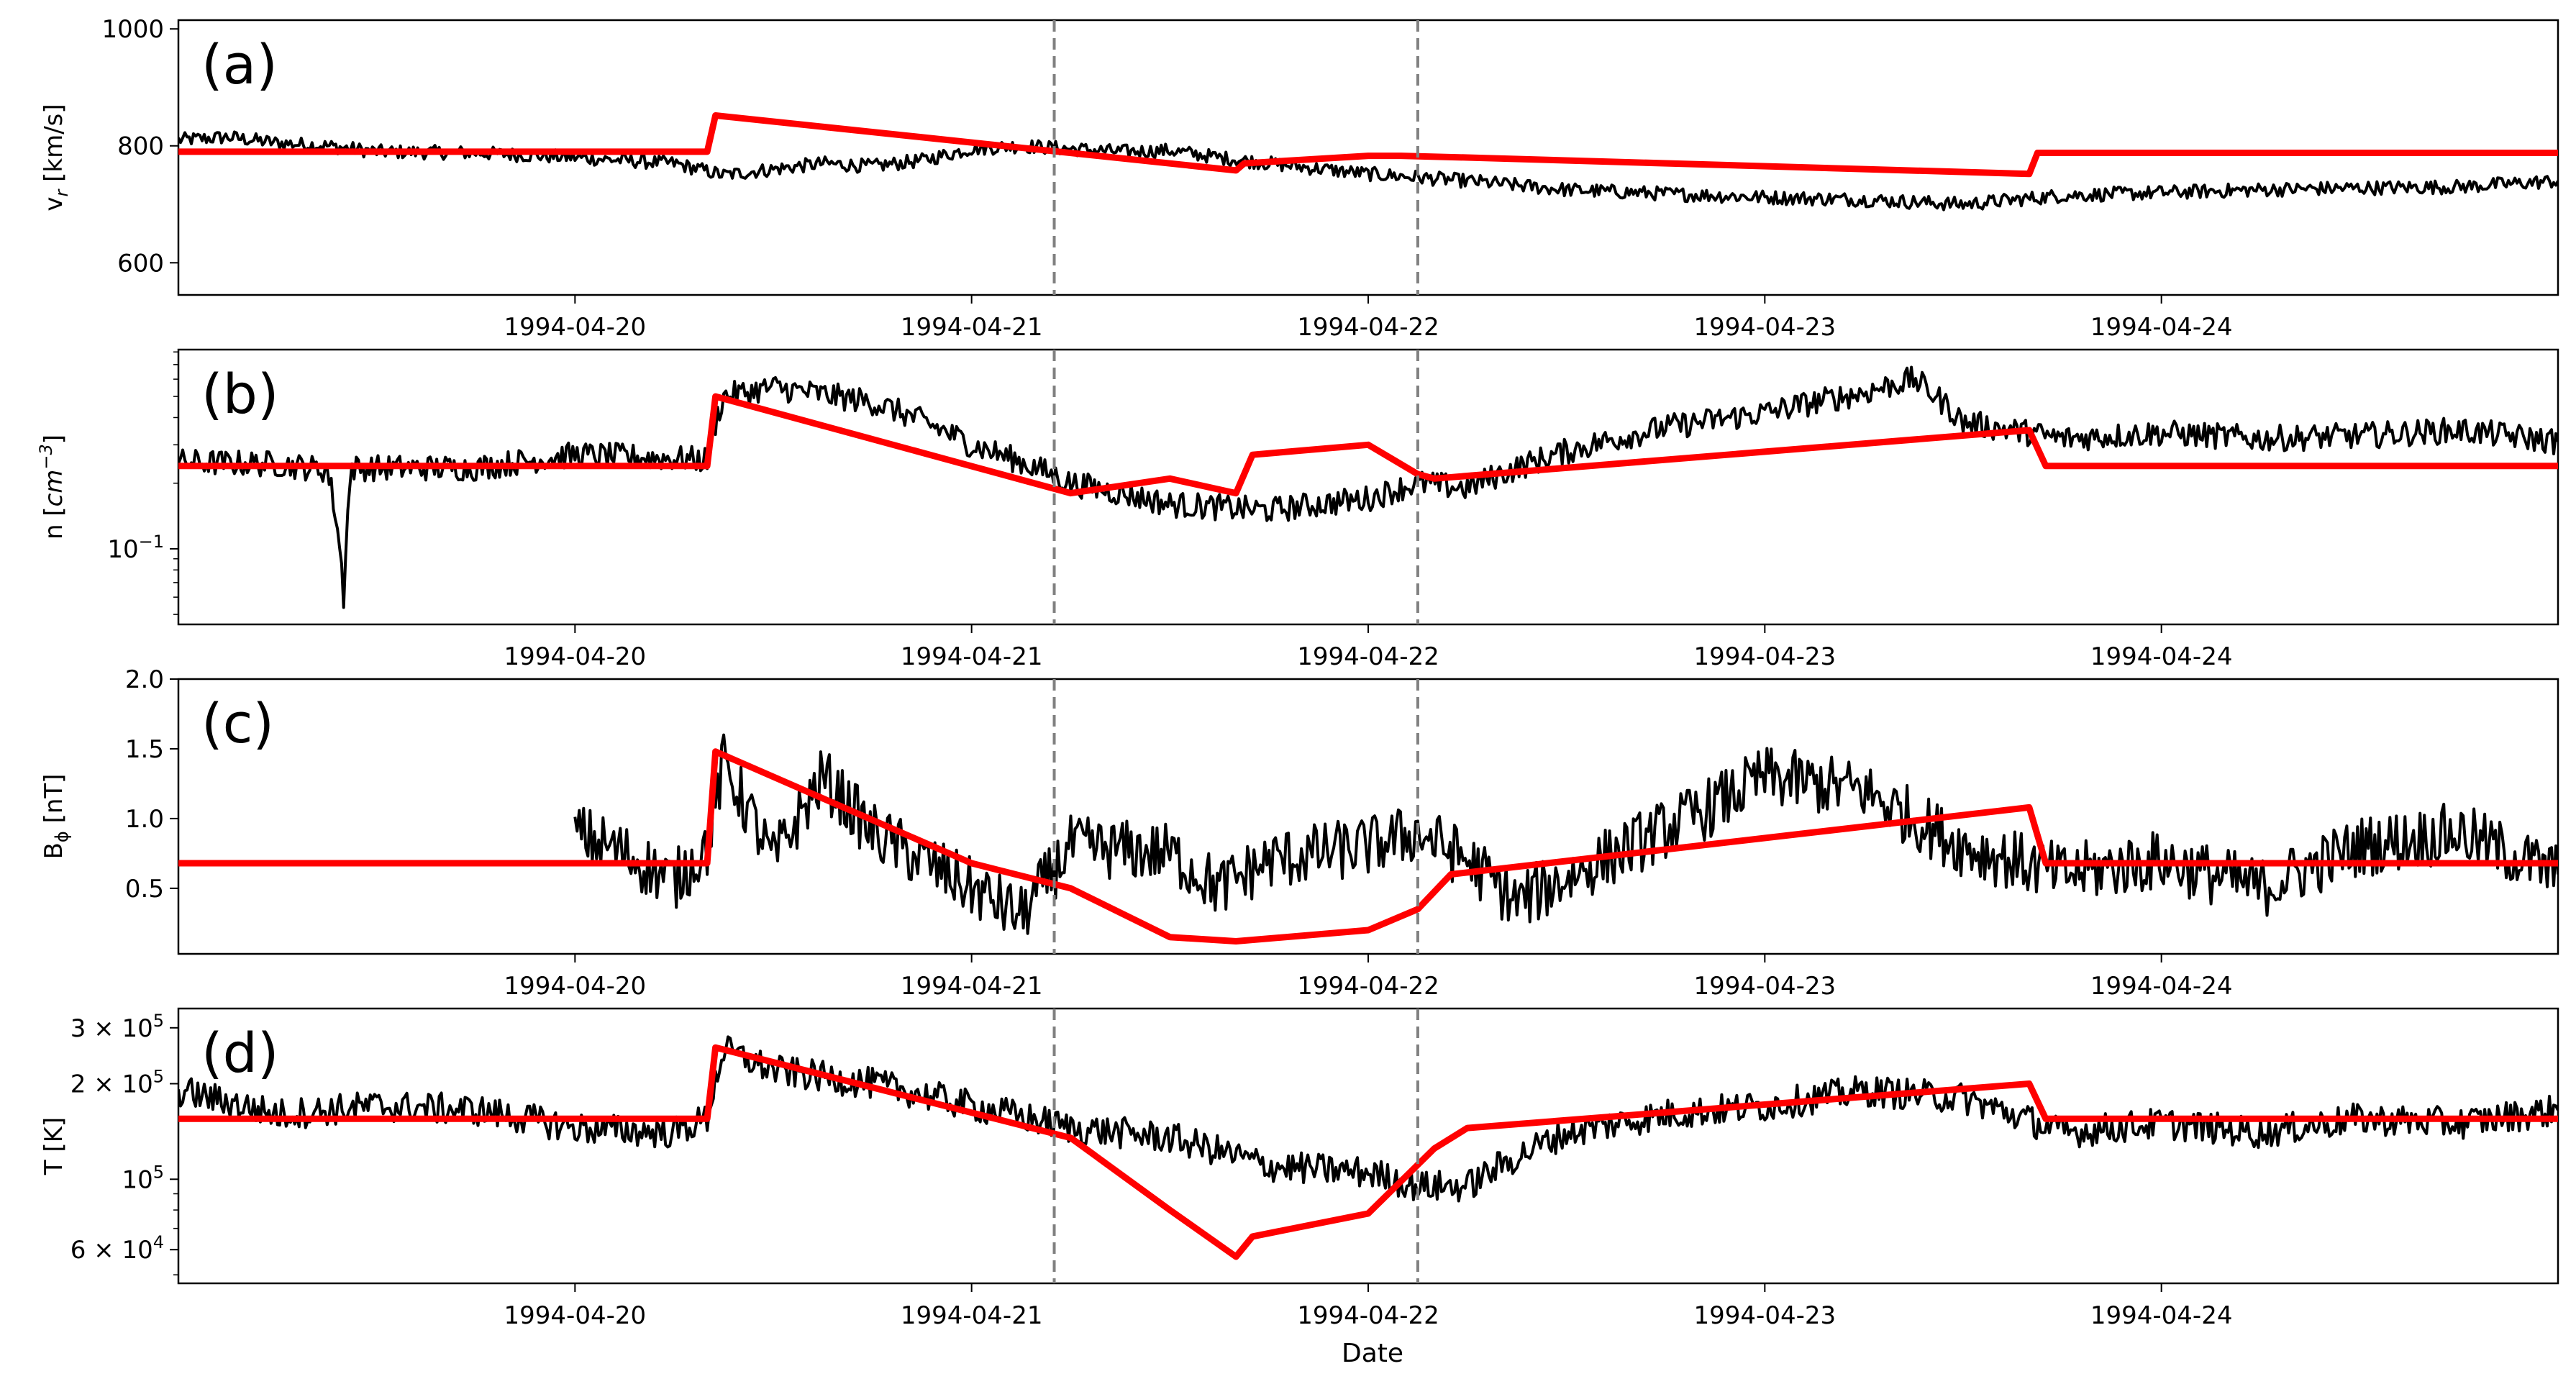  I want to click on y-axis-label-sub: r, so click(62, 193).